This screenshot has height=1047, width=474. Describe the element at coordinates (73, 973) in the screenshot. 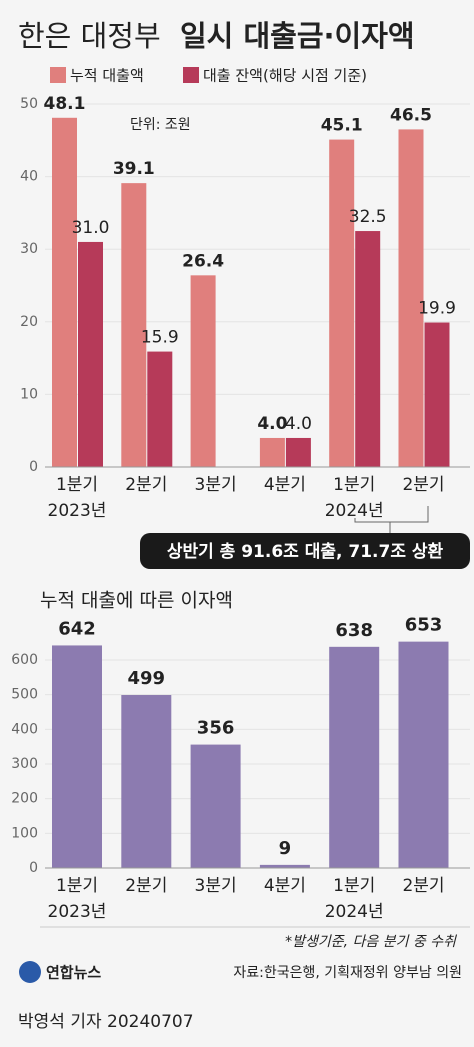

I see `logo: 연합뉴스` at that location.